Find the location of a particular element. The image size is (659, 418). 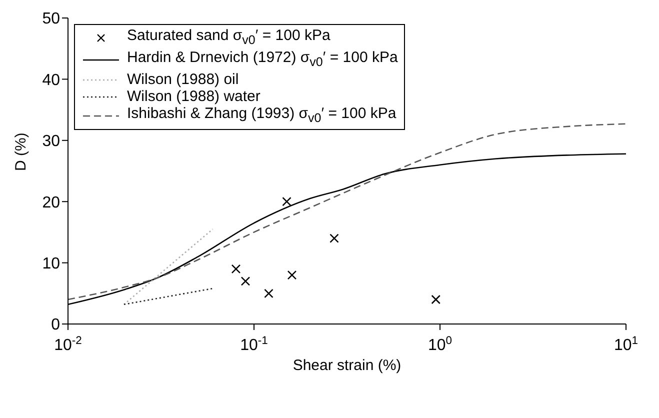

legend-label: Wilson (1988) water is located at coordinates (193, 96).